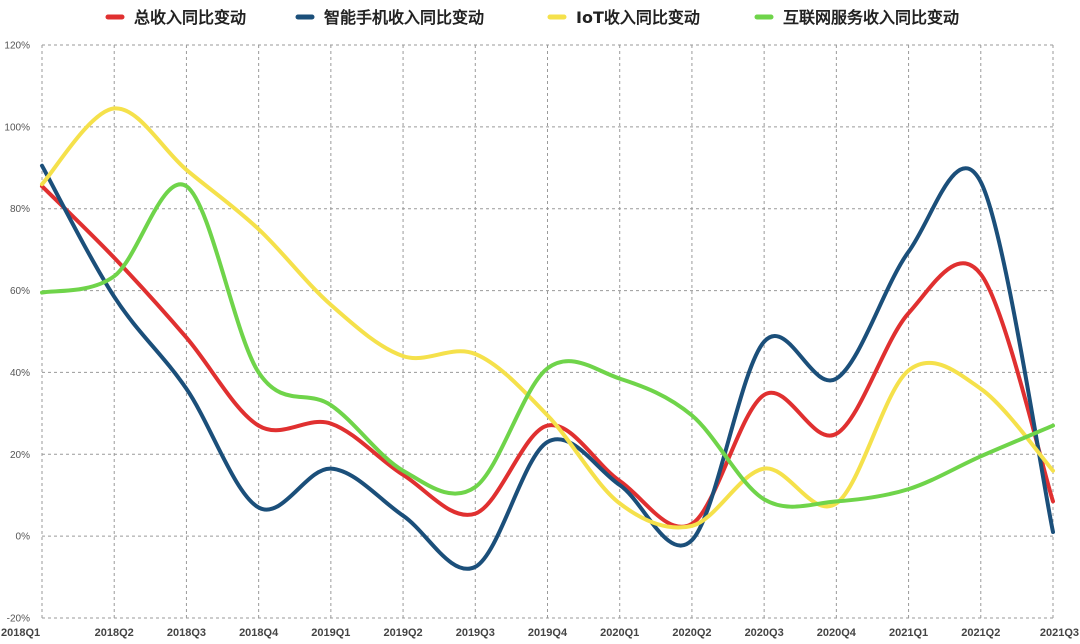 The height and width of the screenshot is (644, 1080). What do you see at coordinates (330, 633) in the screenshot?
I see `x-tick-label: 2019Q1` at bounding box center [330, 633].